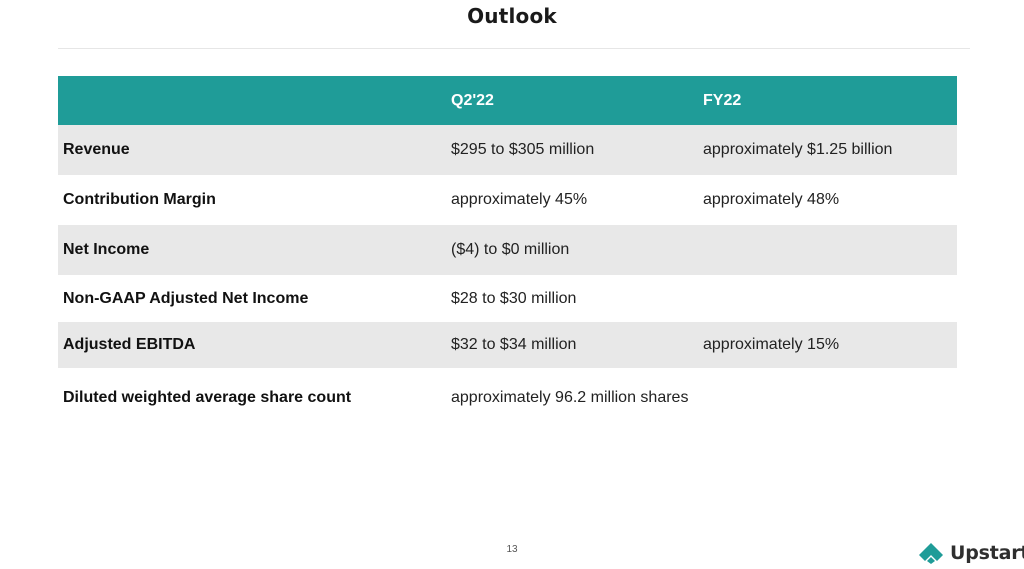 The height and width of the screenshot is (569, 1024). I want to click on metric-label: Non-GAAP Adjusted Net Income, so click(186, 298).